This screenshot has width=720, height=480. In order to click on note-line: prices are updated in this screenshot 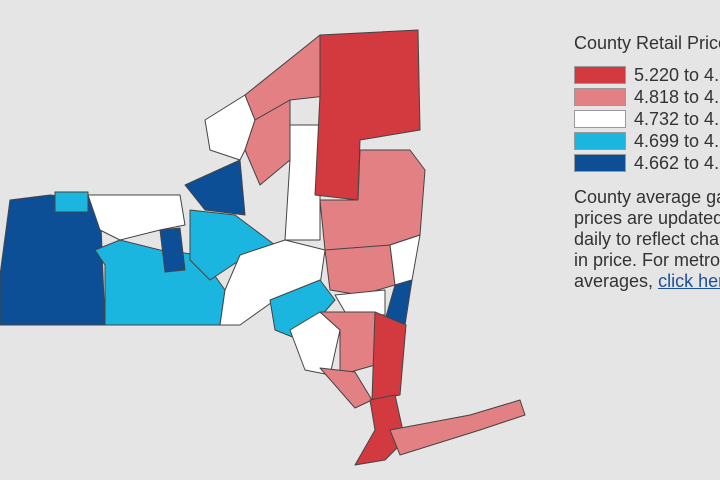, I will do `click(647, 218)`.